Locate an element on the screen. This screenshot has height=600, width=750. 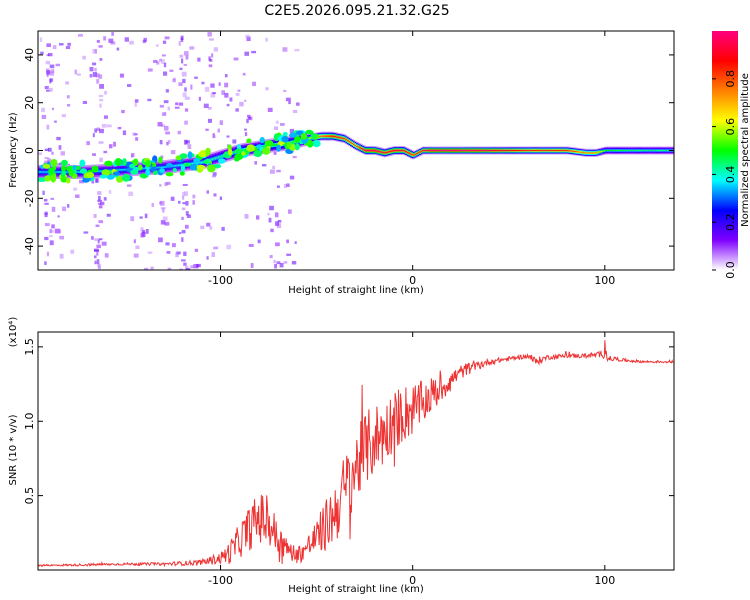
spectrogram-xtick-label: -100 is located at coordinates (220, 280).